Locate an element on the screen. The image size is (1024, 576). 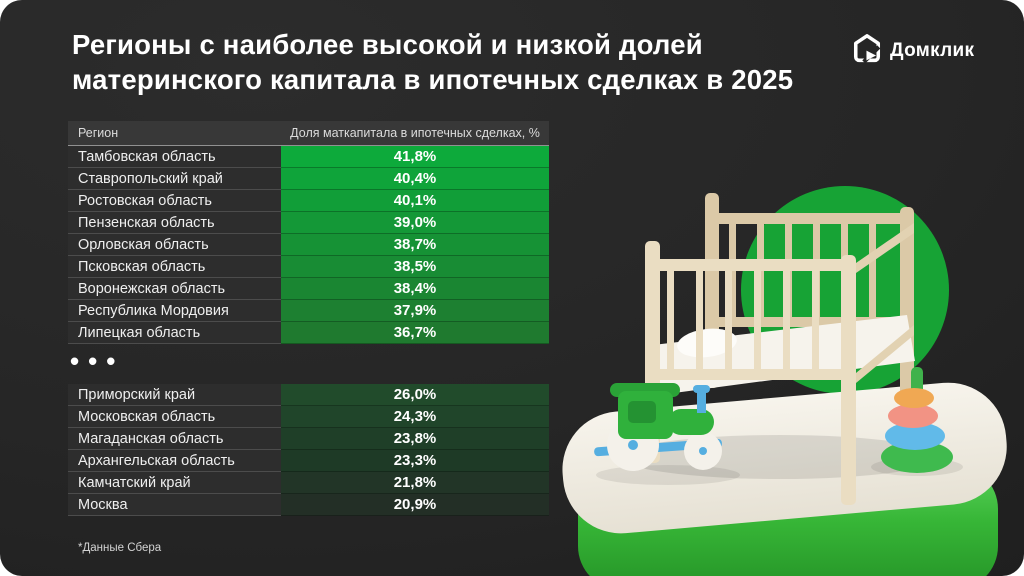
region-value: 23,3% is located at coordinates (415, 461).